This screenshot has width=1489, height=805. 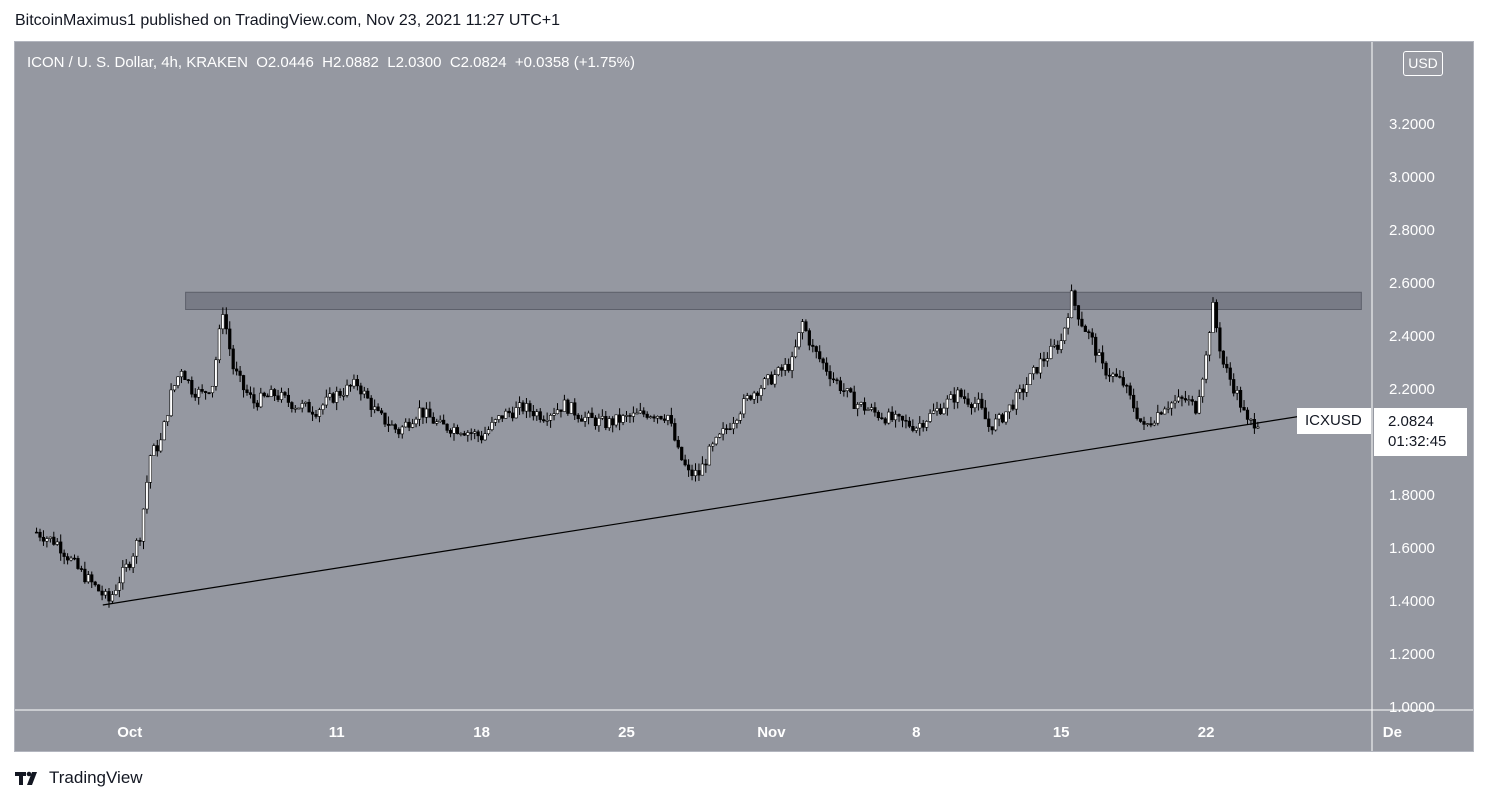 I want to click on footer-brand-text: TradingView, so click(x=96, y=777).